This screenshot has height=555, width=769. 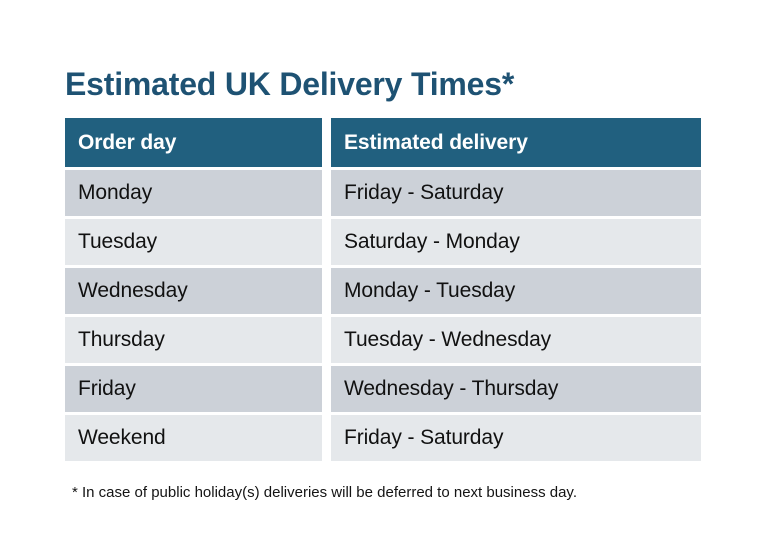 What do you see at coordinates (430, 290) in the screenshot?
I see `cell-estimated-delivery-value: Monday - Tuesday` at bounding box center [430, 290].